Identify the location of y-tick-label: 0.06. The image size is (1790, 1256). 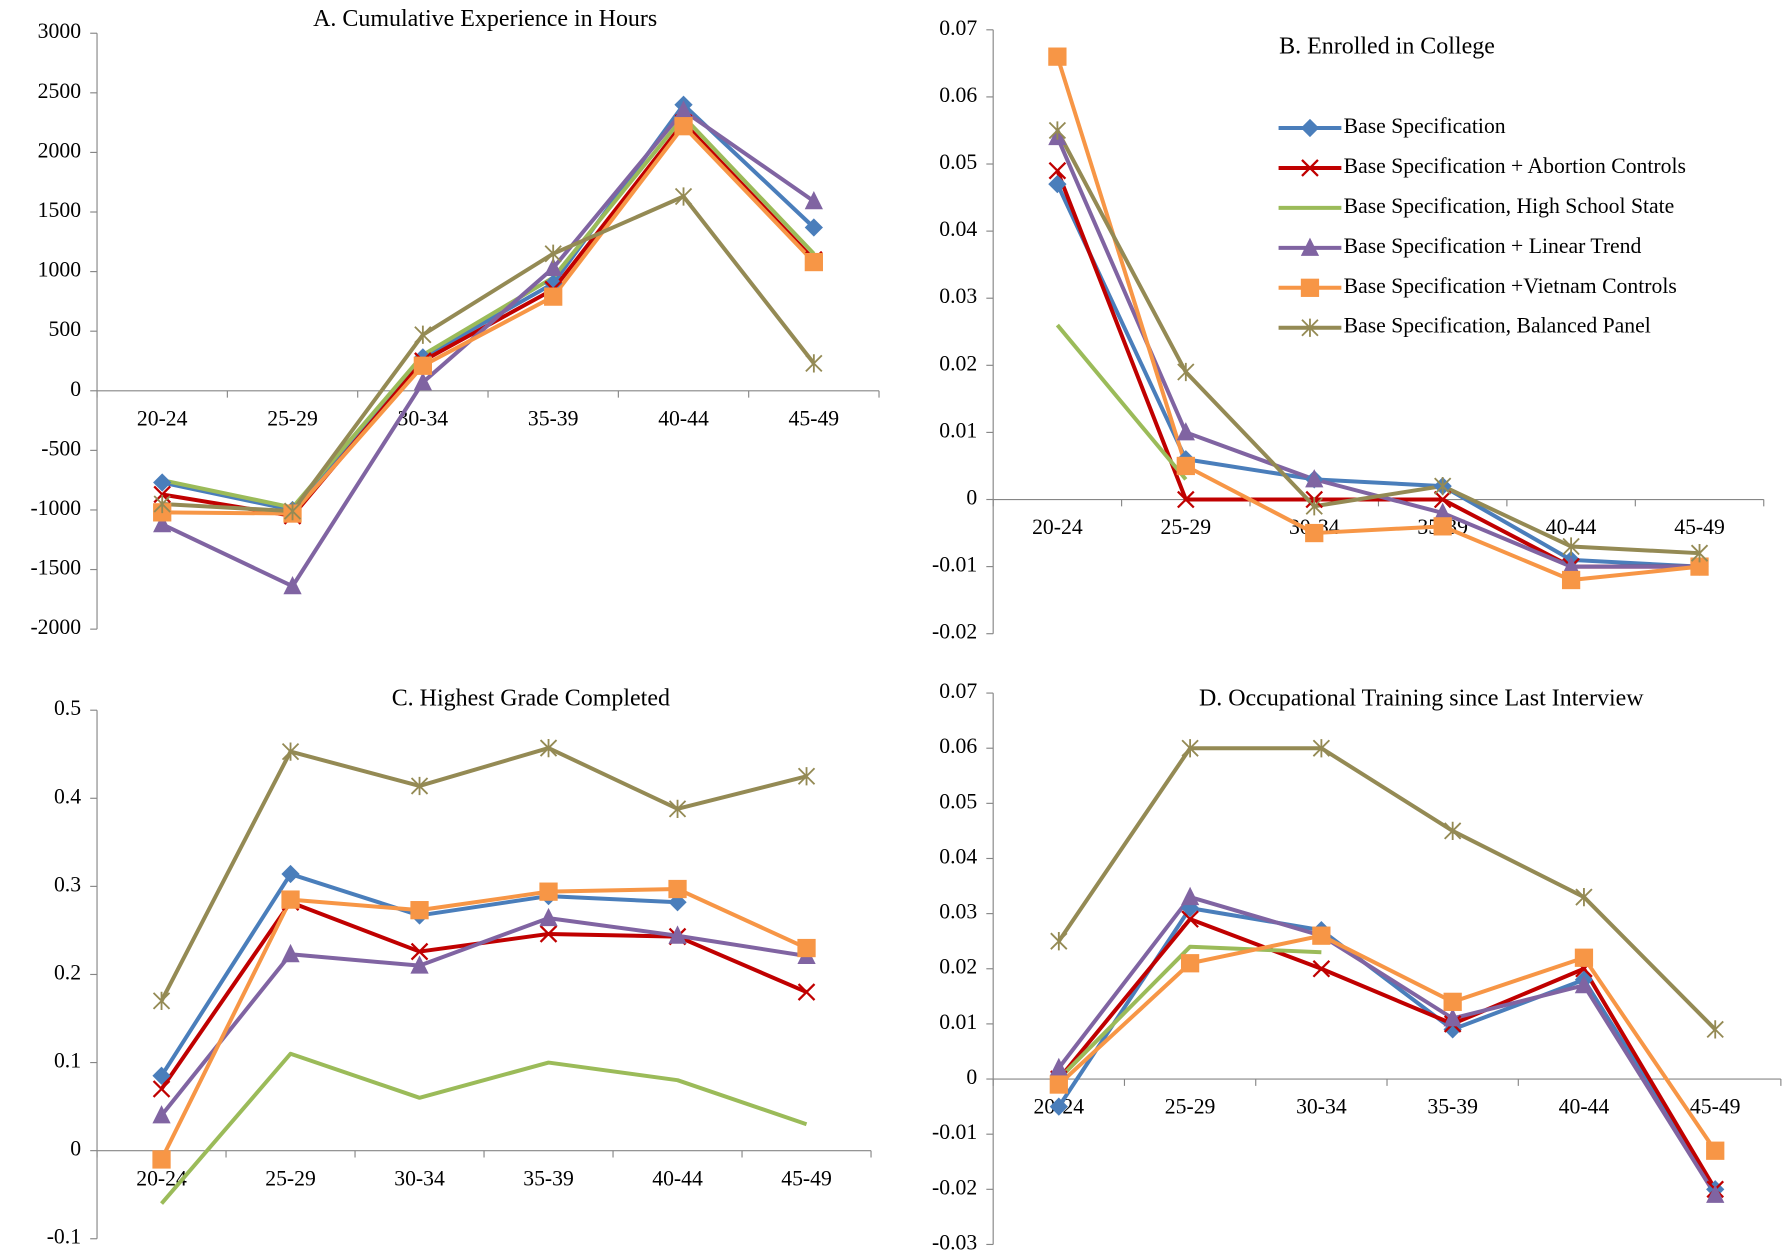
(958, 95).